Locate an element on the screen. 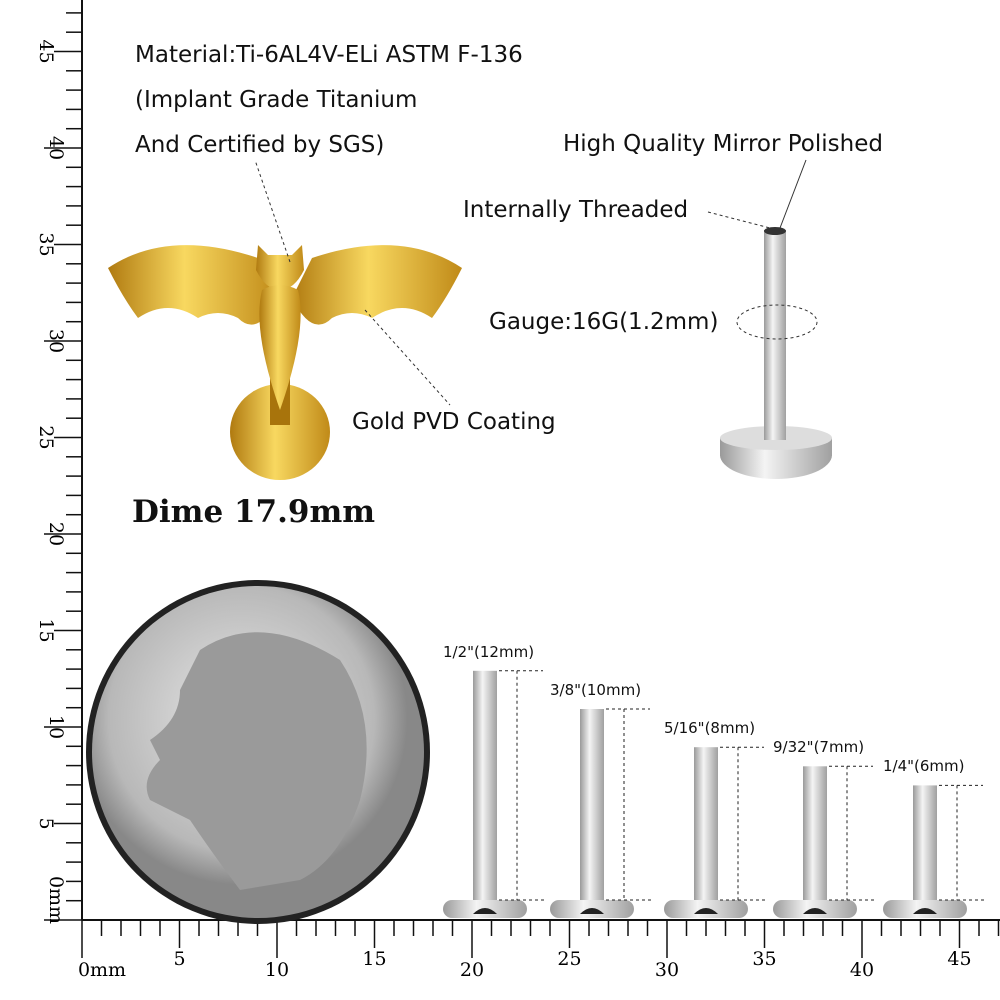  gold-bat-labret is located at coordinates (285, 319).